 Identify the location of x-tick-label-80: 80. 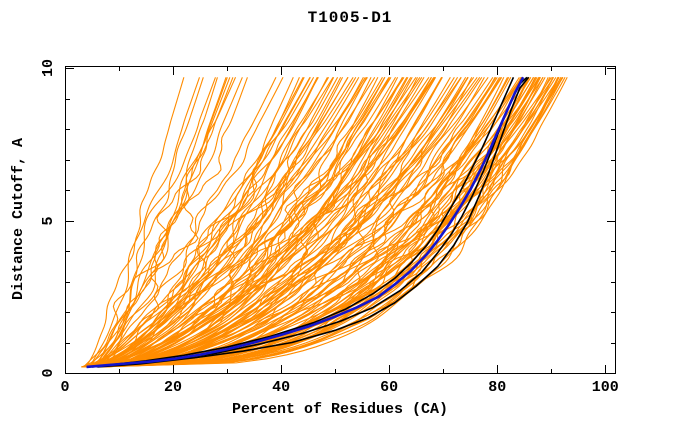
(497, 387).